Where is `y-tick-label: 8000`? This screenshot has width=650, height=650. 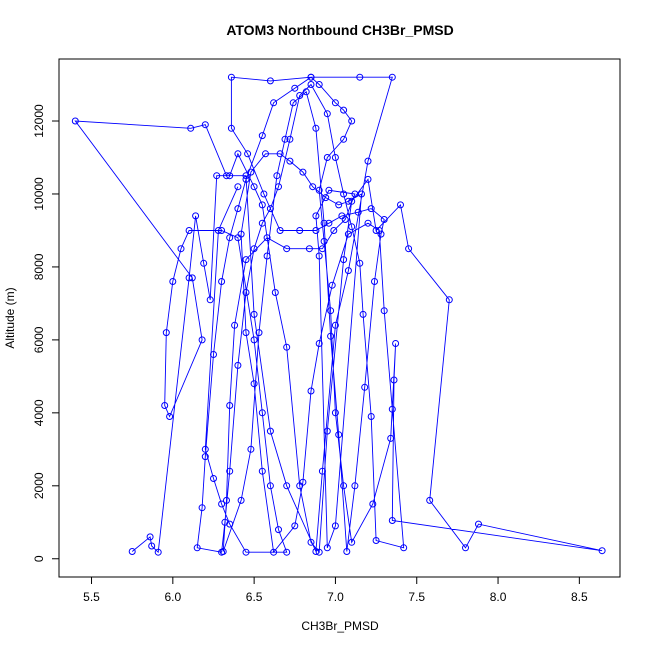
y-tick-label: 8000 is located at coordinates (39, 266).